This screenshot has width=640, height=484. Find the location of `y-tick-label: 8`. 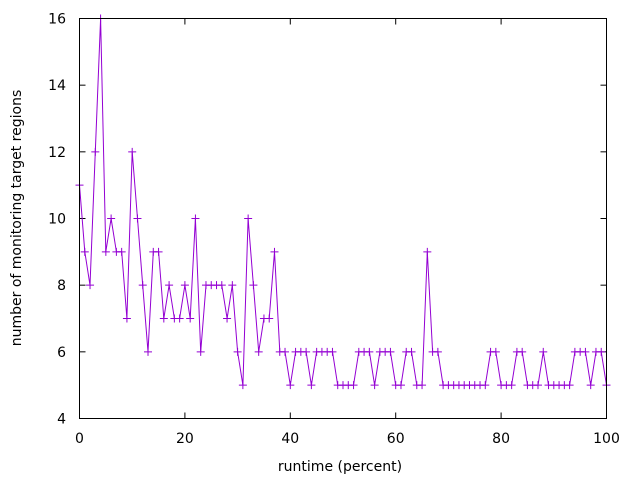

y-tick-label: 8 is located at coordinates (61, 286).